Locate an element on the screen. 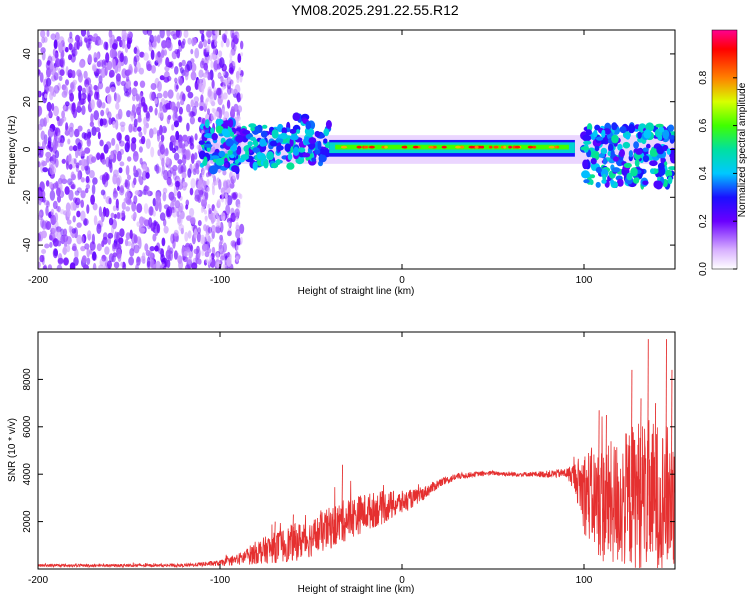 The width and height of the screenshot is (750, 600). snr-spike is located at coordinates (648, 417).